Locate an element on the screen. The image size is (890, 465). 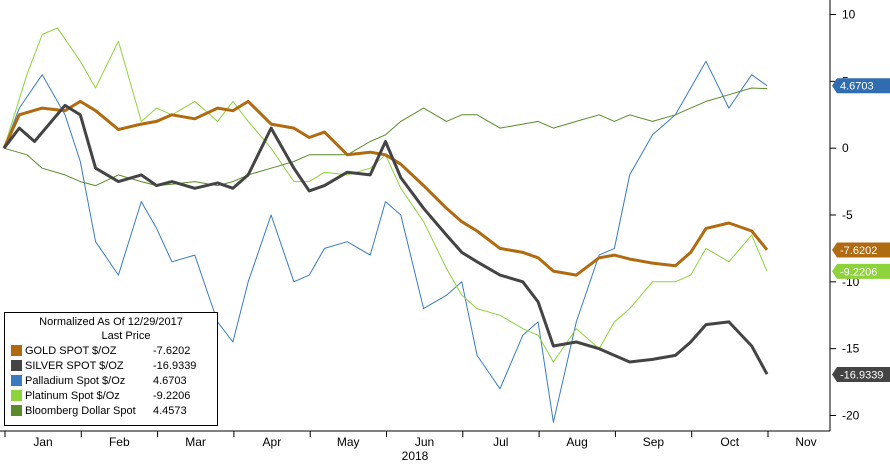
legend-value: 4.6703 is located at coordinates (170, 380).